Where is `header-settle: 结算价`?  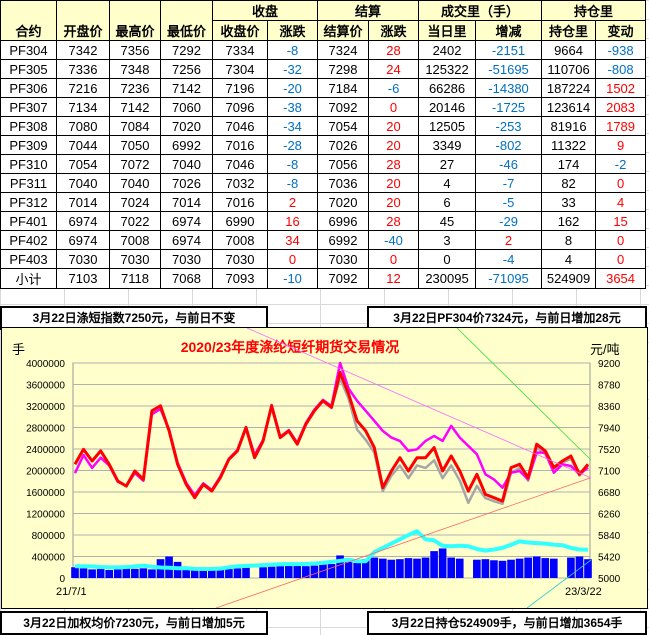
header-settle: 结算价 is located at coordinates (343, 30).